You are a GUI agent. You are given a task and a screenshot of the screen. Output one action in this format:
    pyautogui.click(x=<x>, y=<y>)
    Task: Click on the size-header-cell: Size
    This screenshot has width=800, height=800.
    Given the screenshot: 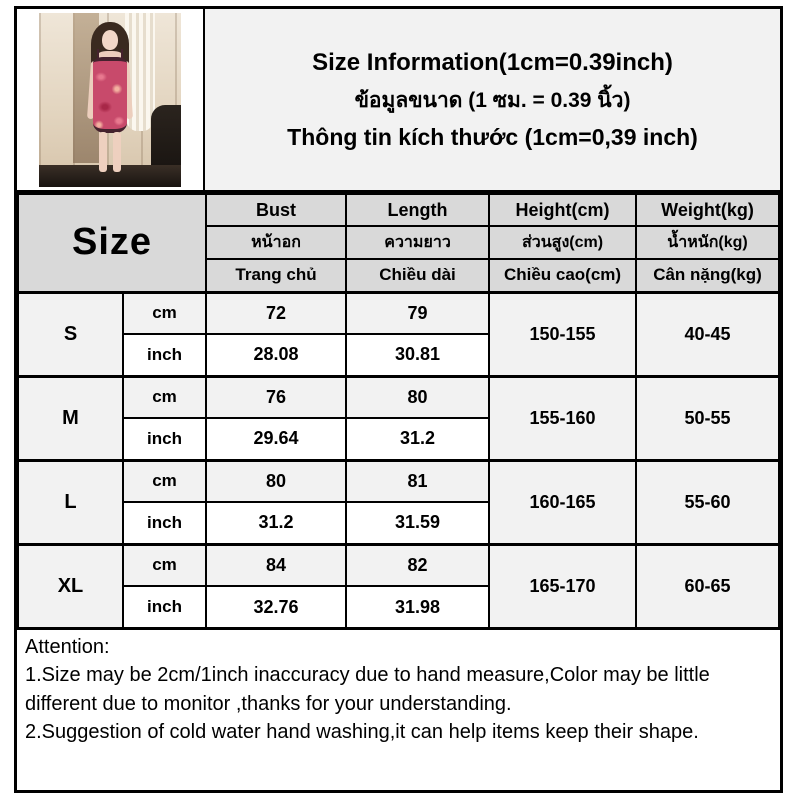 What is the action you would take?
    pyautogui.click(x=112, y=243)
    